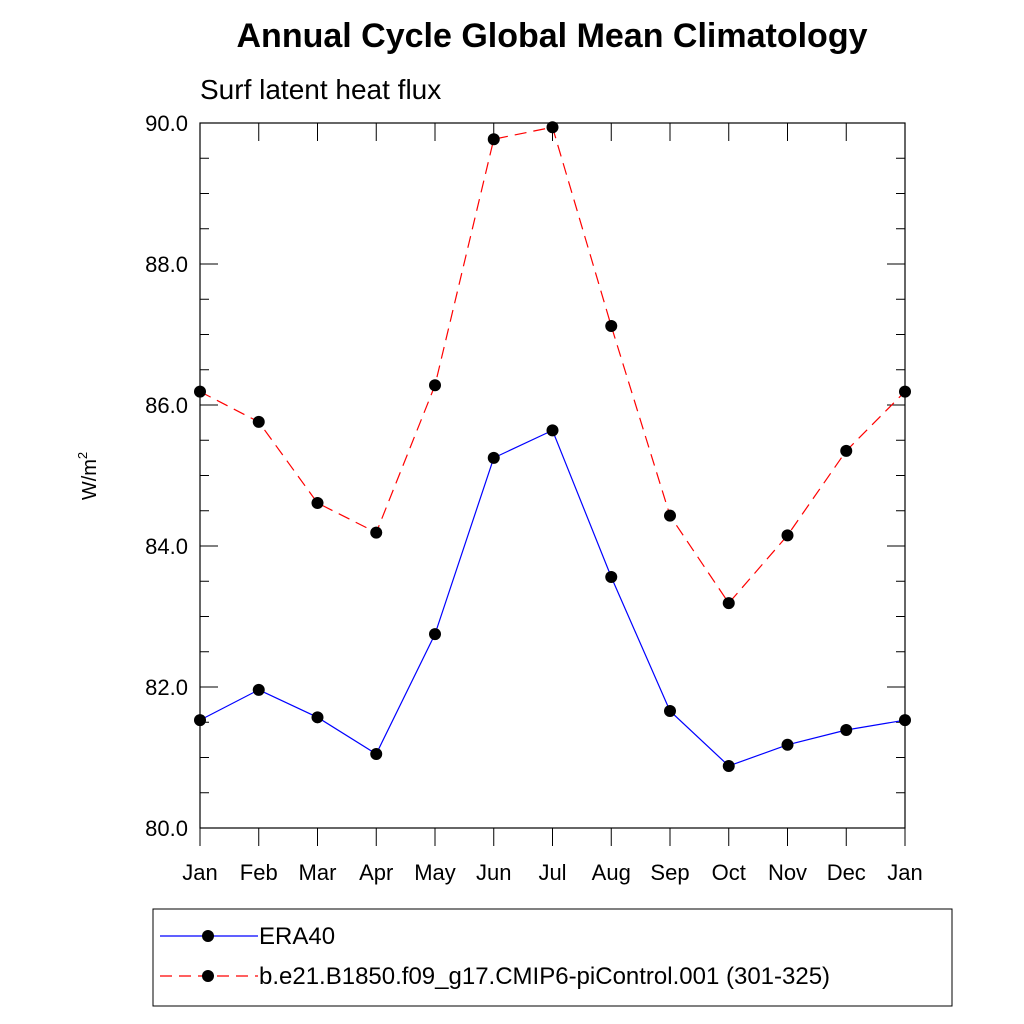  What do you see at coordinates (318, 872) in the screenshot?
I see `x-tick-label: Mar` at bounding box center [318, 872].